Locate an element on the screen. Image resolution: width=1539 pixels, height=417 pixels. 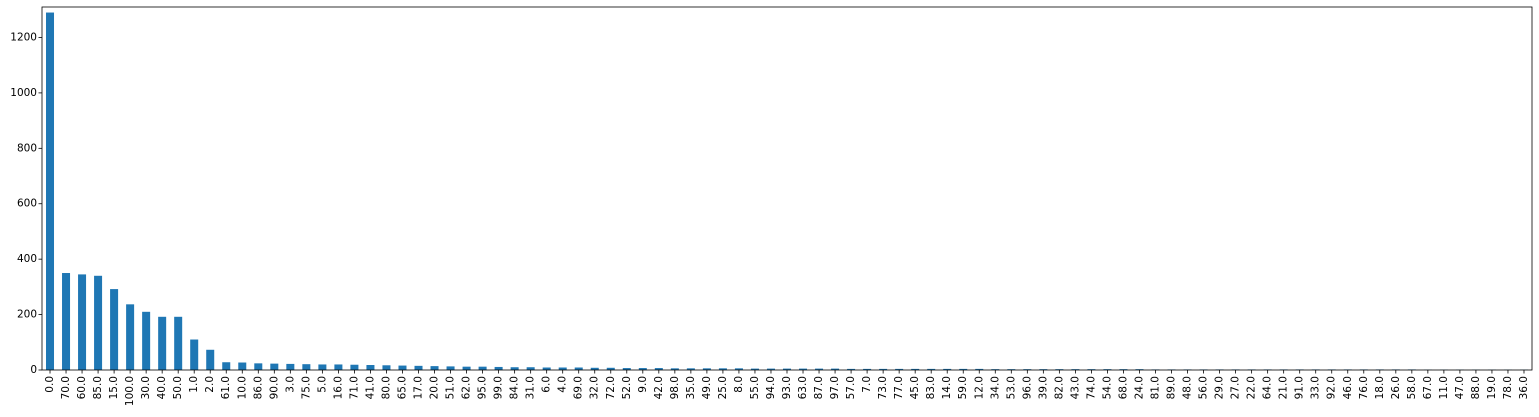
x-tick-label: 68.0 is located at coordinates (1123, 387).